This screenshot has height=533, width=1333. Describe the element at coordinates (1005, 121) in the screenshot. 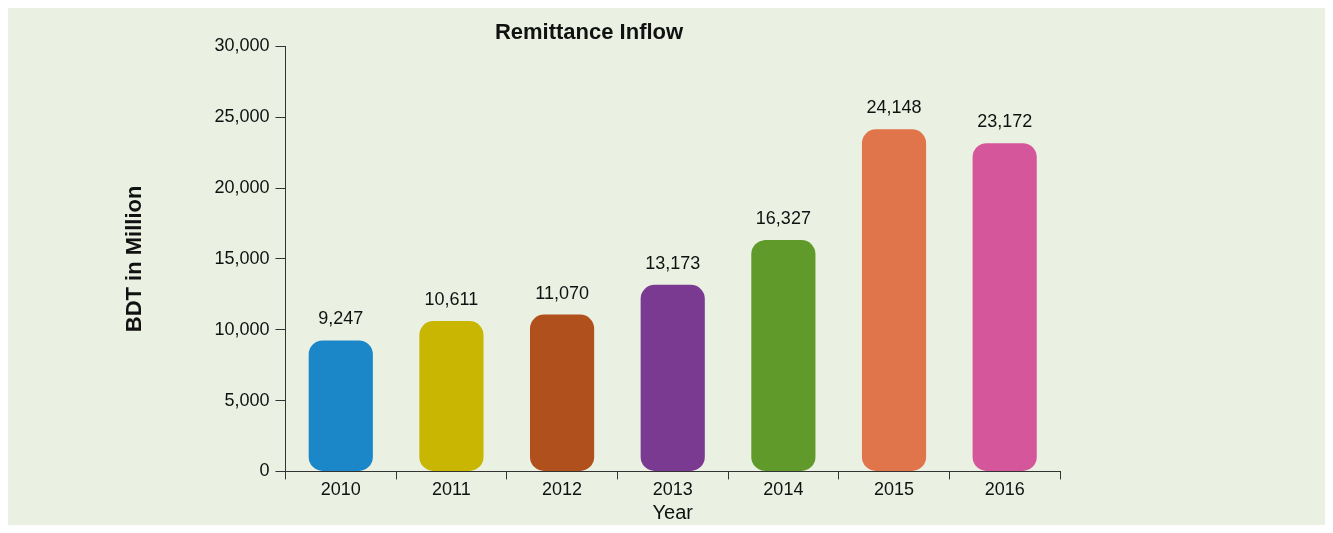

I see `data-label: 23,172` at that location.